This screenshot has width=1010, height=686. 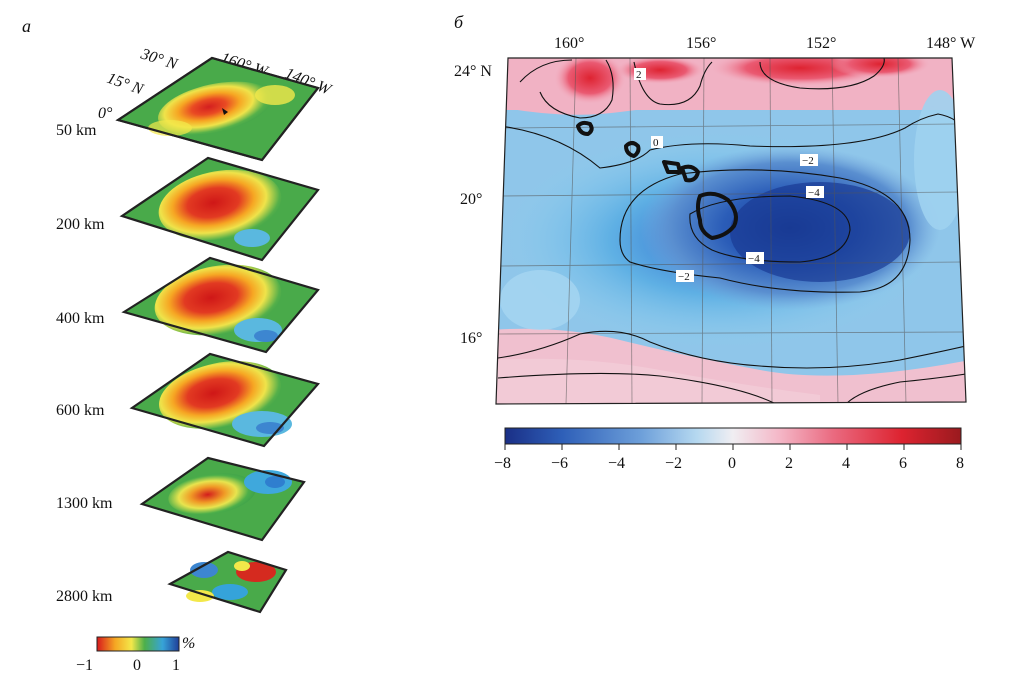 What do you see at coordinates (903, 463) in the screenshot?
I see `colorbar-b-tick: 6` at bounding box center [903, 463].